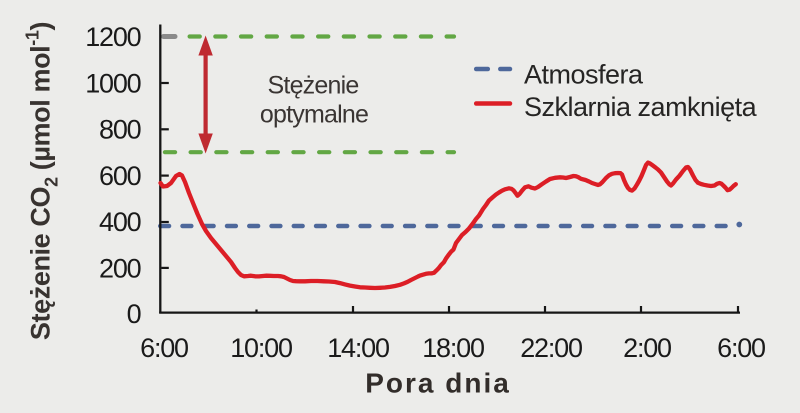 This screenshot has width=800, height=413. What do you see at coordinates (438, 383) in the screenshot?
I see `svg-text: Pora dnia` at bounding box center [438, 383].